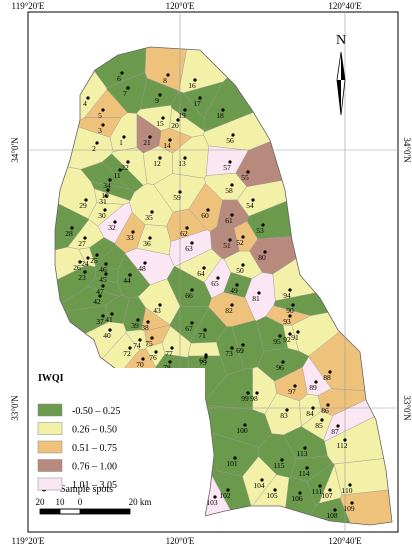  What do you see at coordinates (121, 142) in the screenshot?
I see `sample-label: 1` at bounding box center [121, 142].